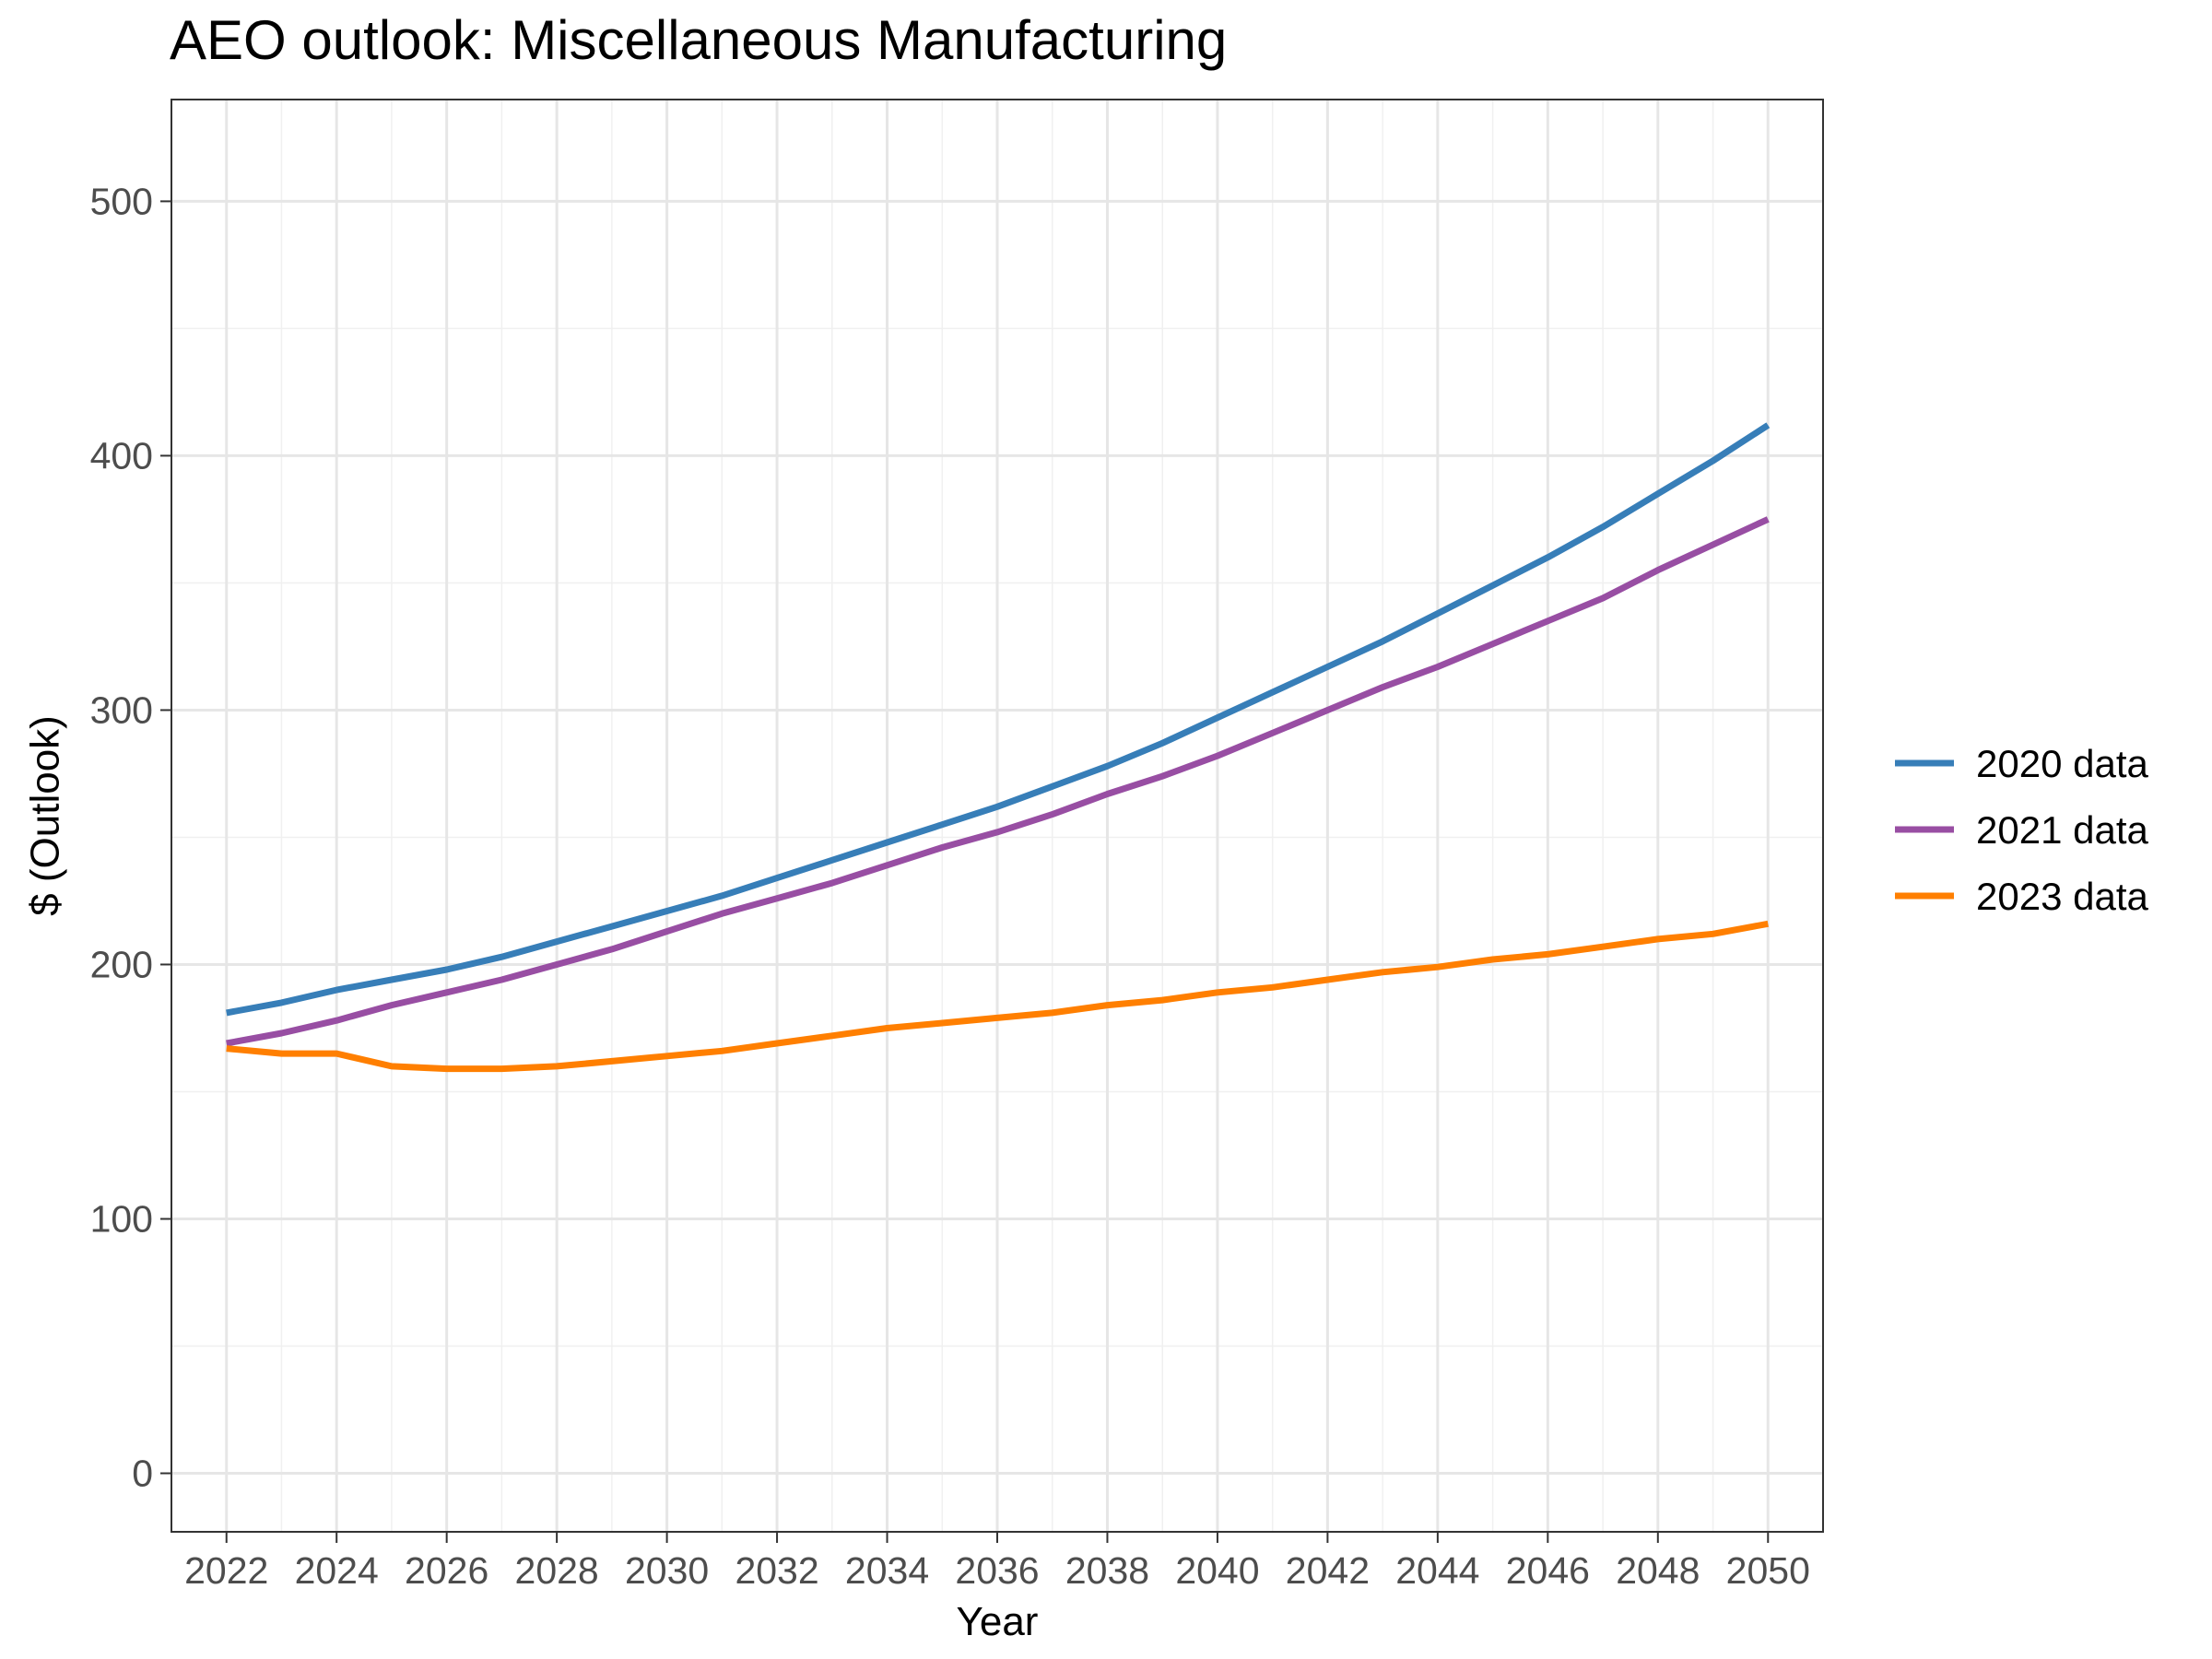 This screenshot has height=1659, width=2212. Describe the element at coordinates (121, 455) in the screenshot. I see `y-tick-label: 400` at that location.